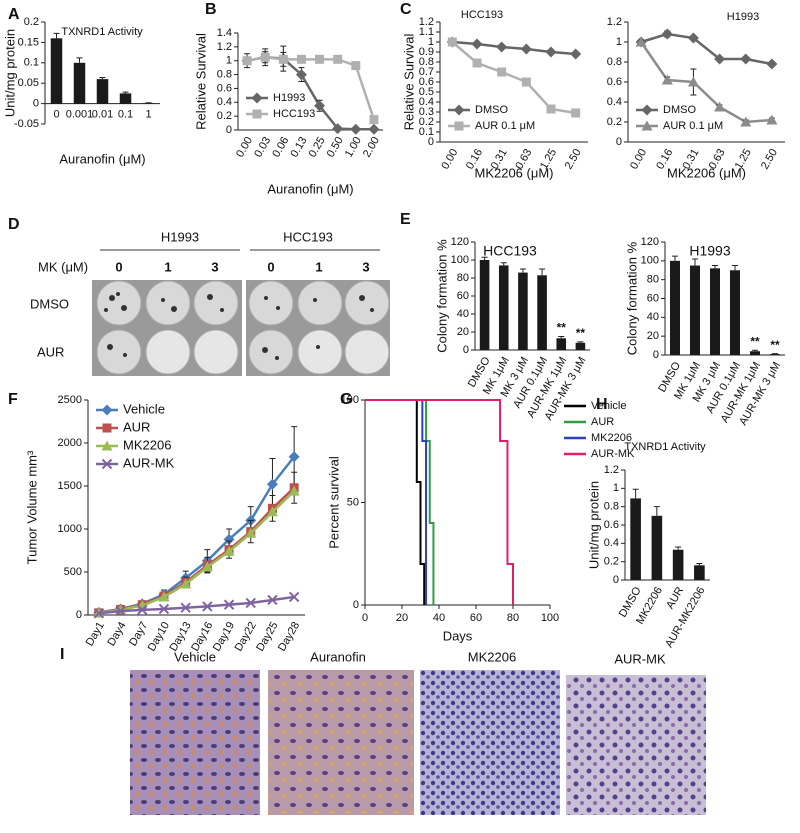 This screenshot has width=800, height=833. What do you see at coordinates (102, 32) in the screenshot?
I see `chart-title: TXNRD1 Activity` at bounding box center [102, 32].